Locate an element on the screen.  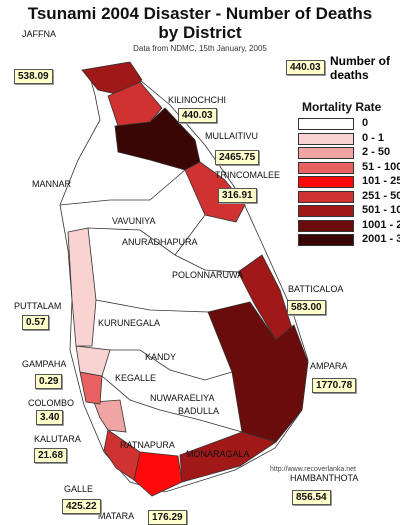
galle-region is located at coordinates (122, 455).